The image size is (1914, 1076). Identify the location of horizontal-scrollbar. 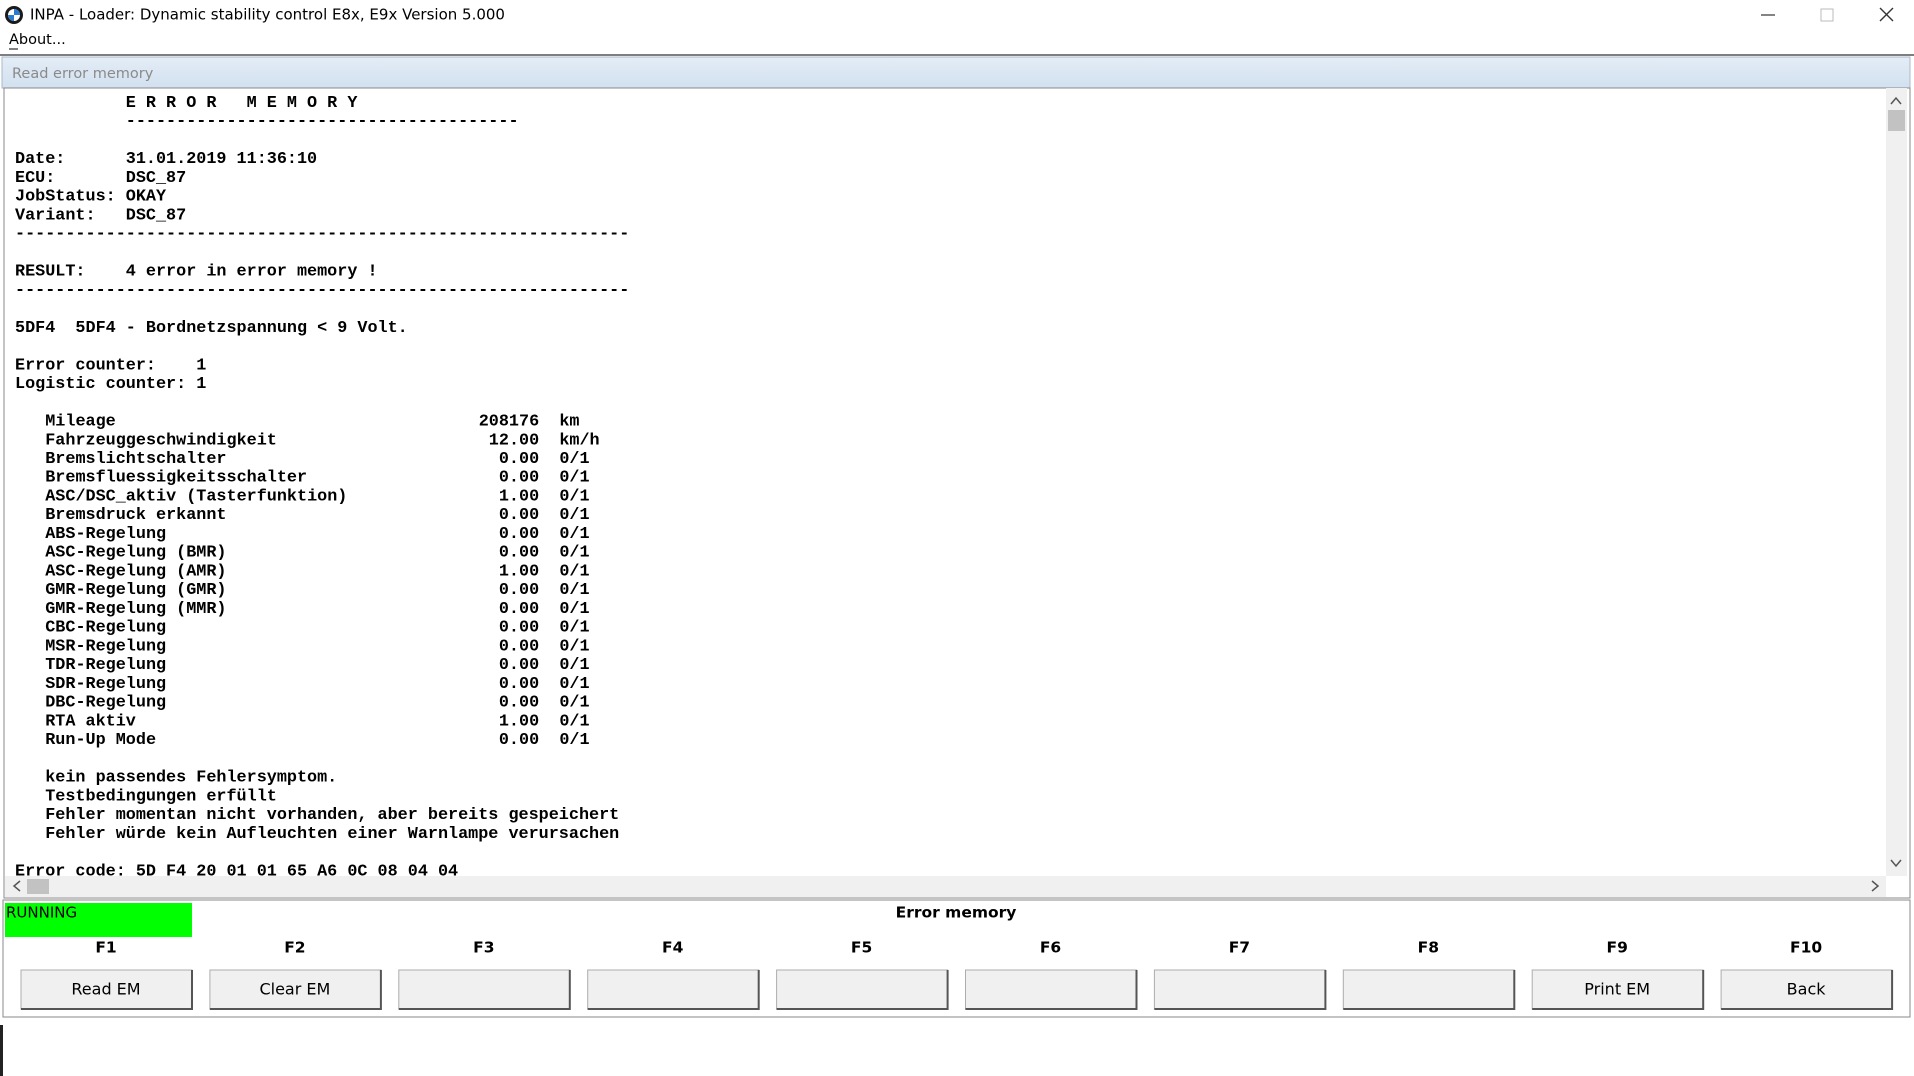
(945, 886).